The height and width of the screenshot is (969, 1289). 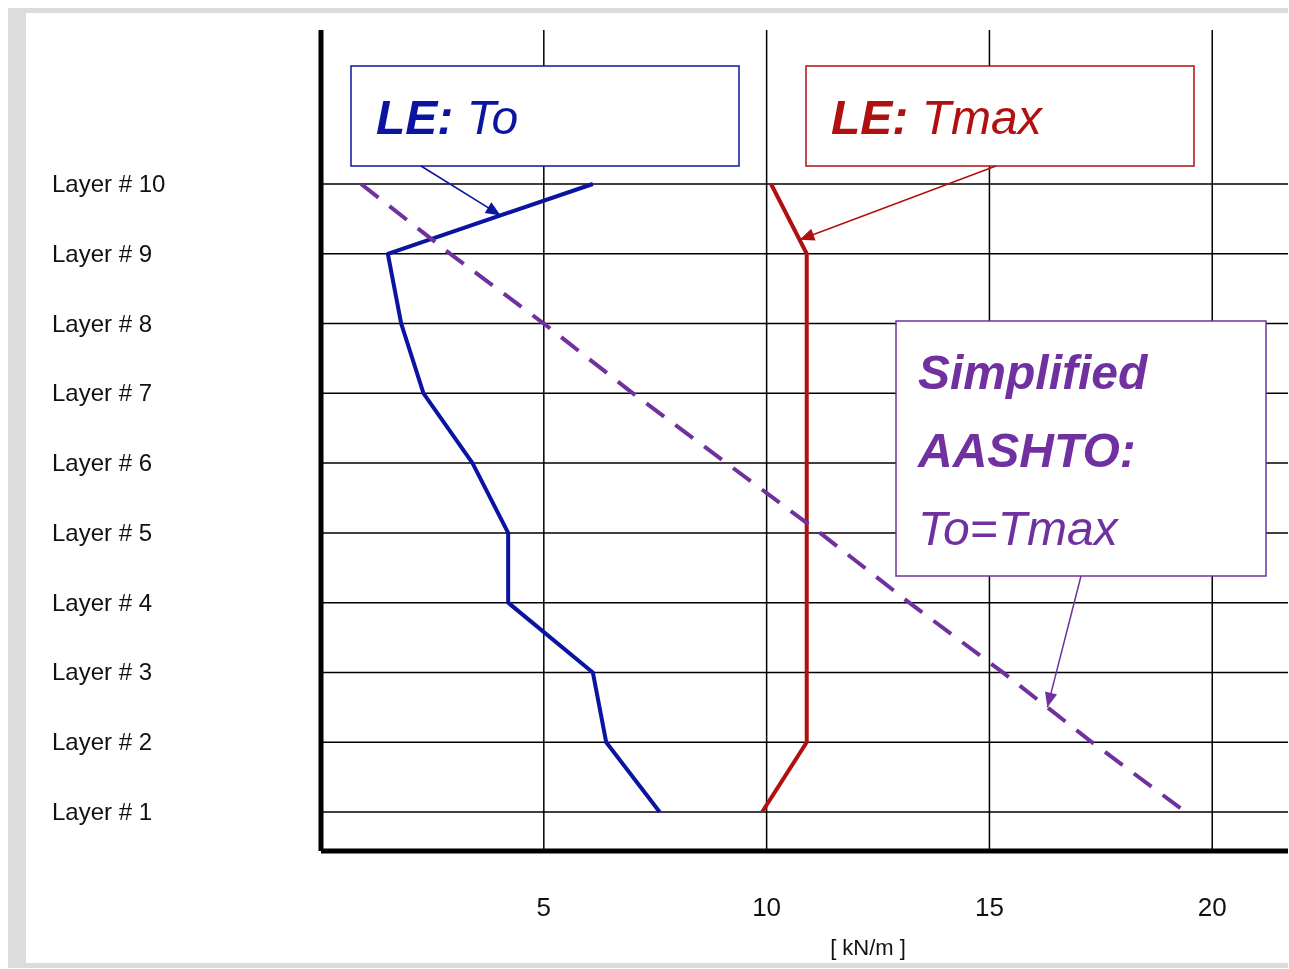 What do you see at coordinates (102, 253) in the screenshot?
I see `y-tick-label: Layer # 9` at bounding box center [102, 253].